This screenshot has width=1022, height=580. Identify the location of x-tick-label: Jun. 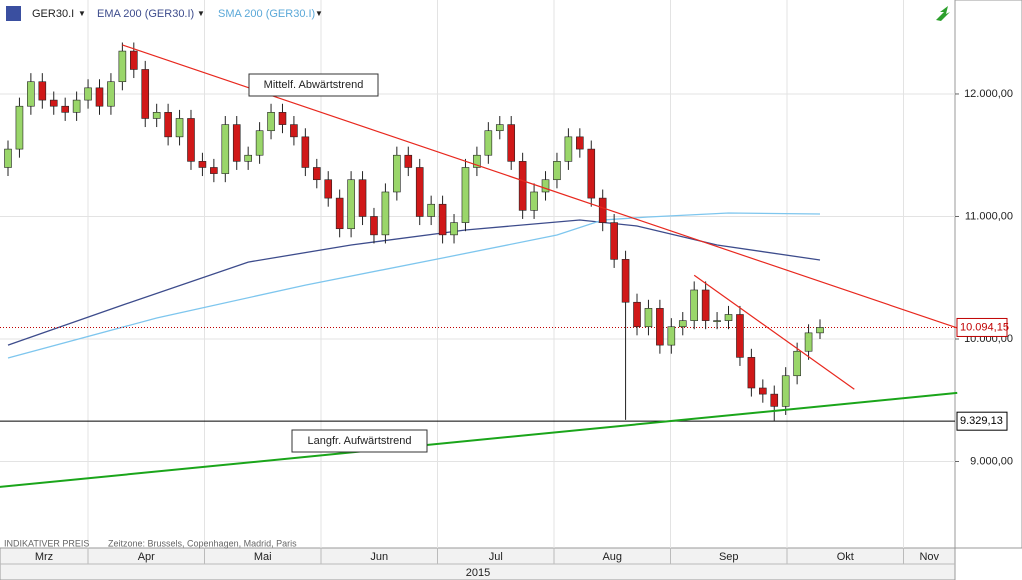
(379, 557).